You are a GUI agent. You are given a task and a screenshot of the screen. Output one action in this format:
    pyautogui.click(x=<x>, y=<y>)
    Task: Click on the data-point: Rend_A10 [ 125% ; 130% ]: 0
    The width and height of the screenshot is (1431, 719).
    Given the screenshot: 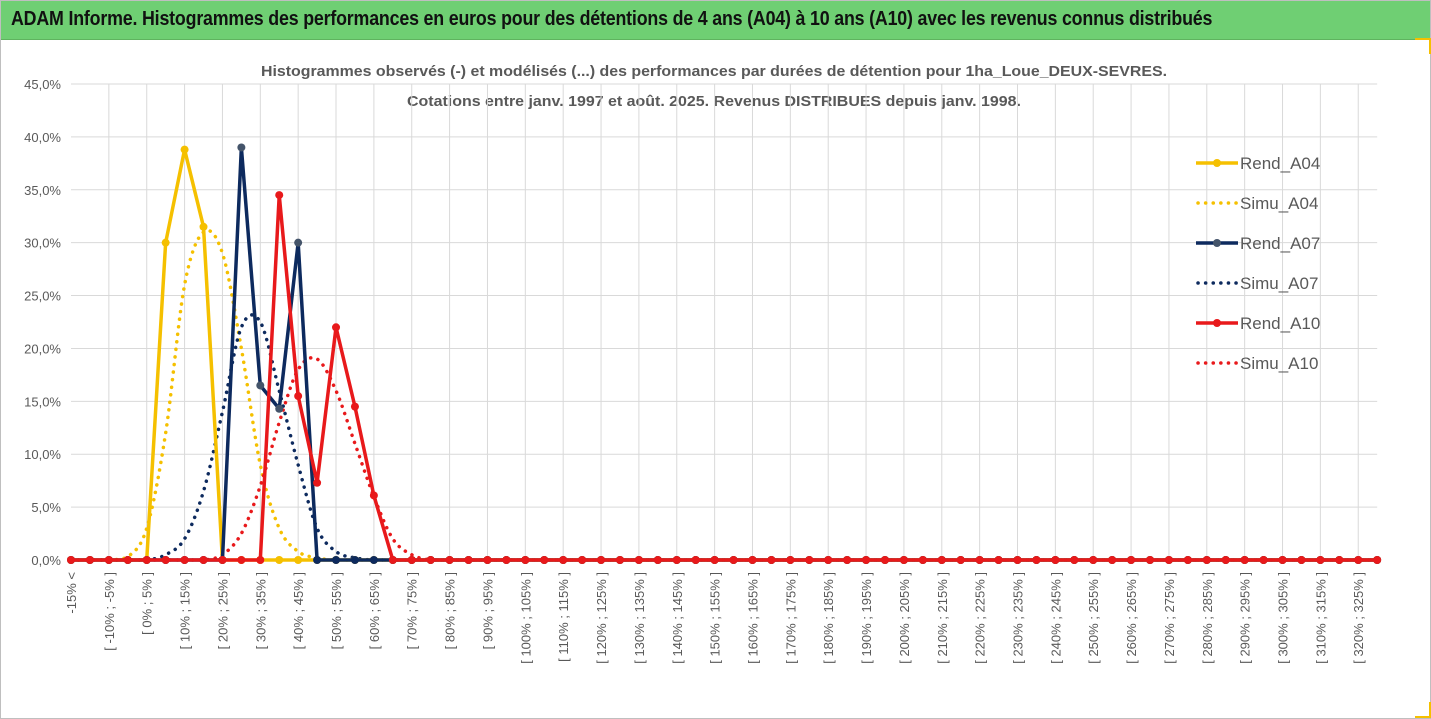 What is the action you would take?
    pyautogui.click(x=619, y=560)
    